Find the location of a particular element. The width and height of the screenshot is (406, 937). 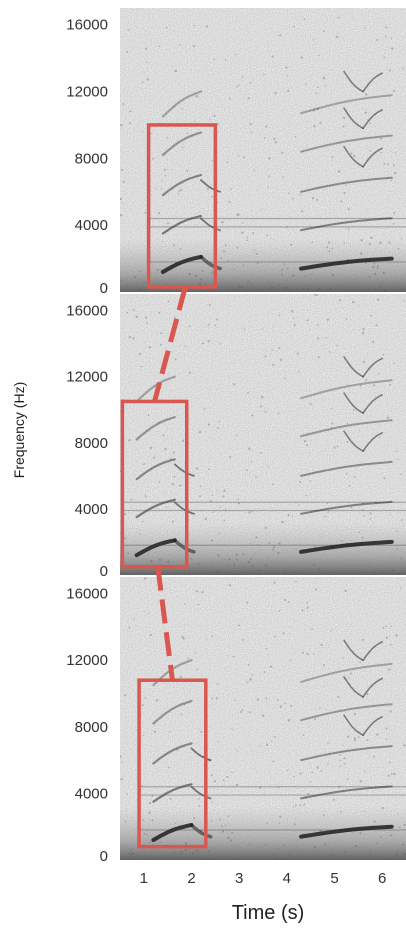

connector-line is located at coordinates (170, 344).